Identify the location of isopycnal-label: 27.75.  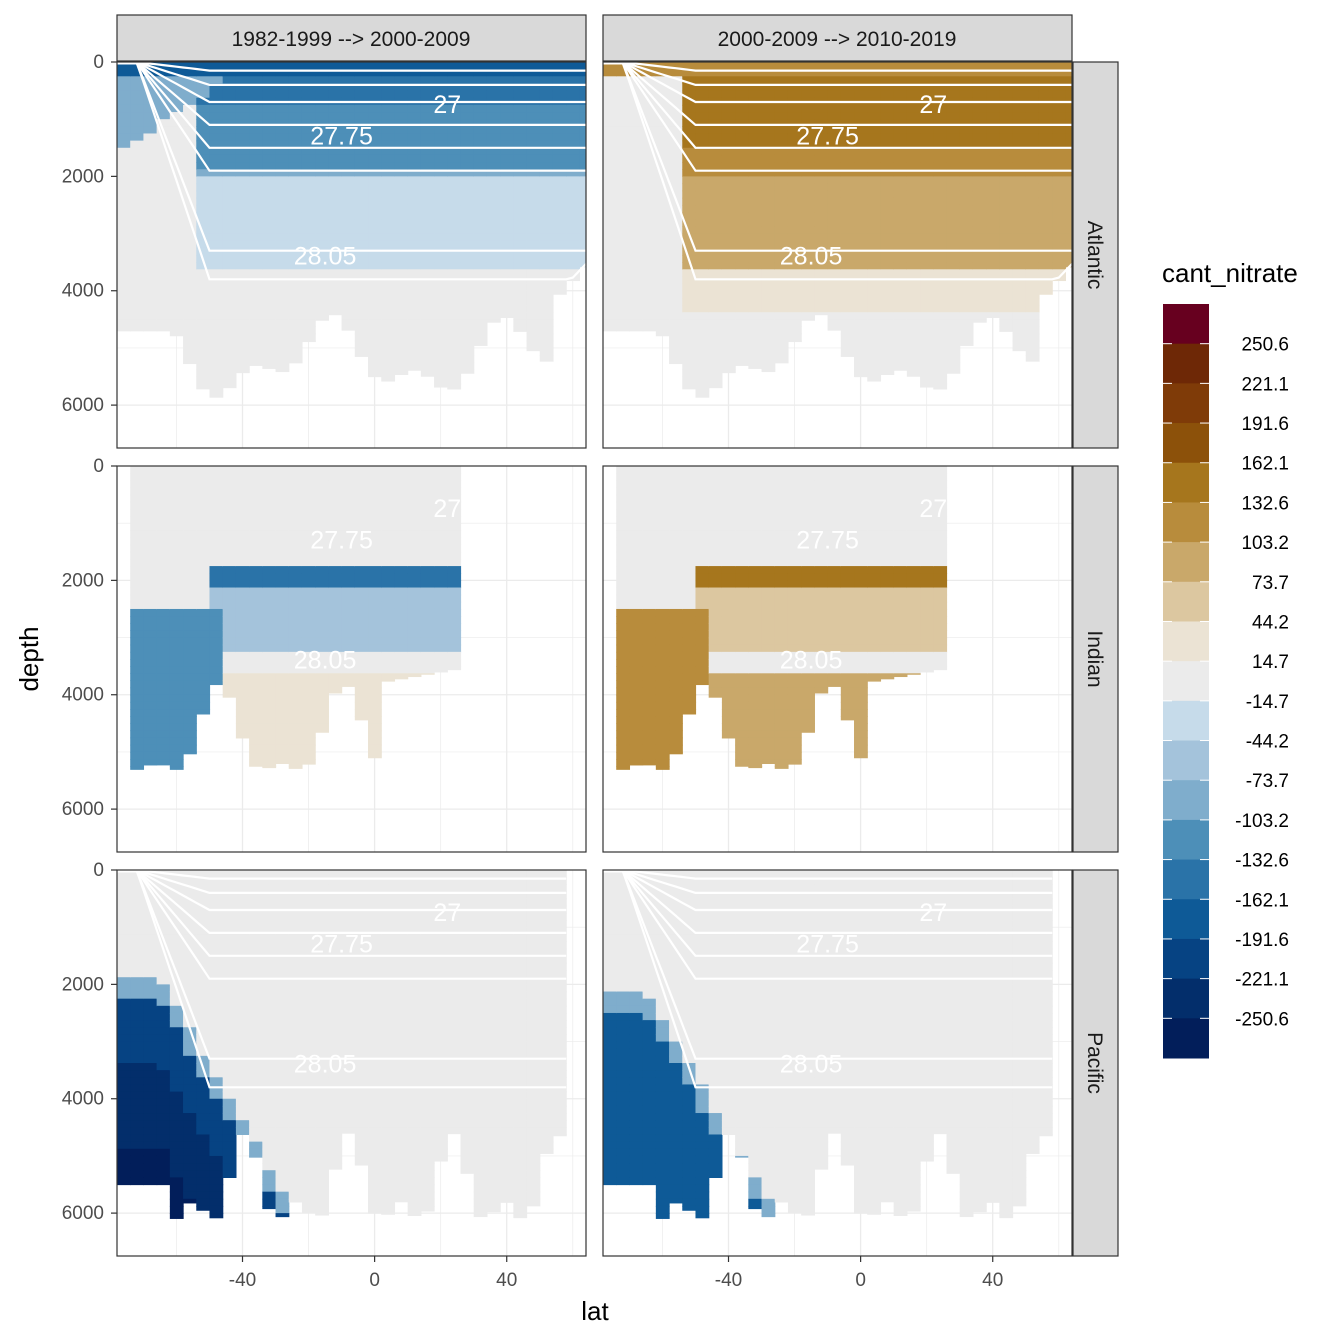
(827, 540).